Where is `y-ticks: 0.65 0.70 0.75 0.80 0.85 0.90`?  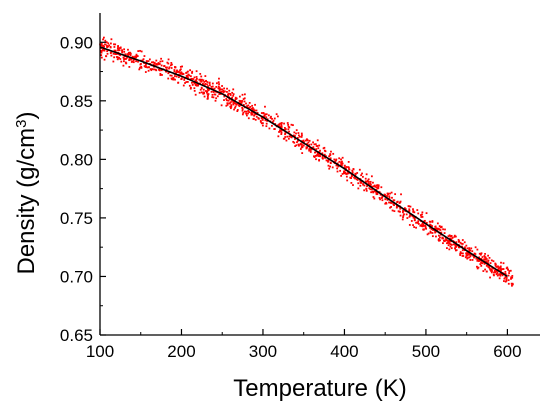 y-ticks: 0.65 0.70 0.75 0.80 0.85 0.90 is located at coordinates (83, 189).